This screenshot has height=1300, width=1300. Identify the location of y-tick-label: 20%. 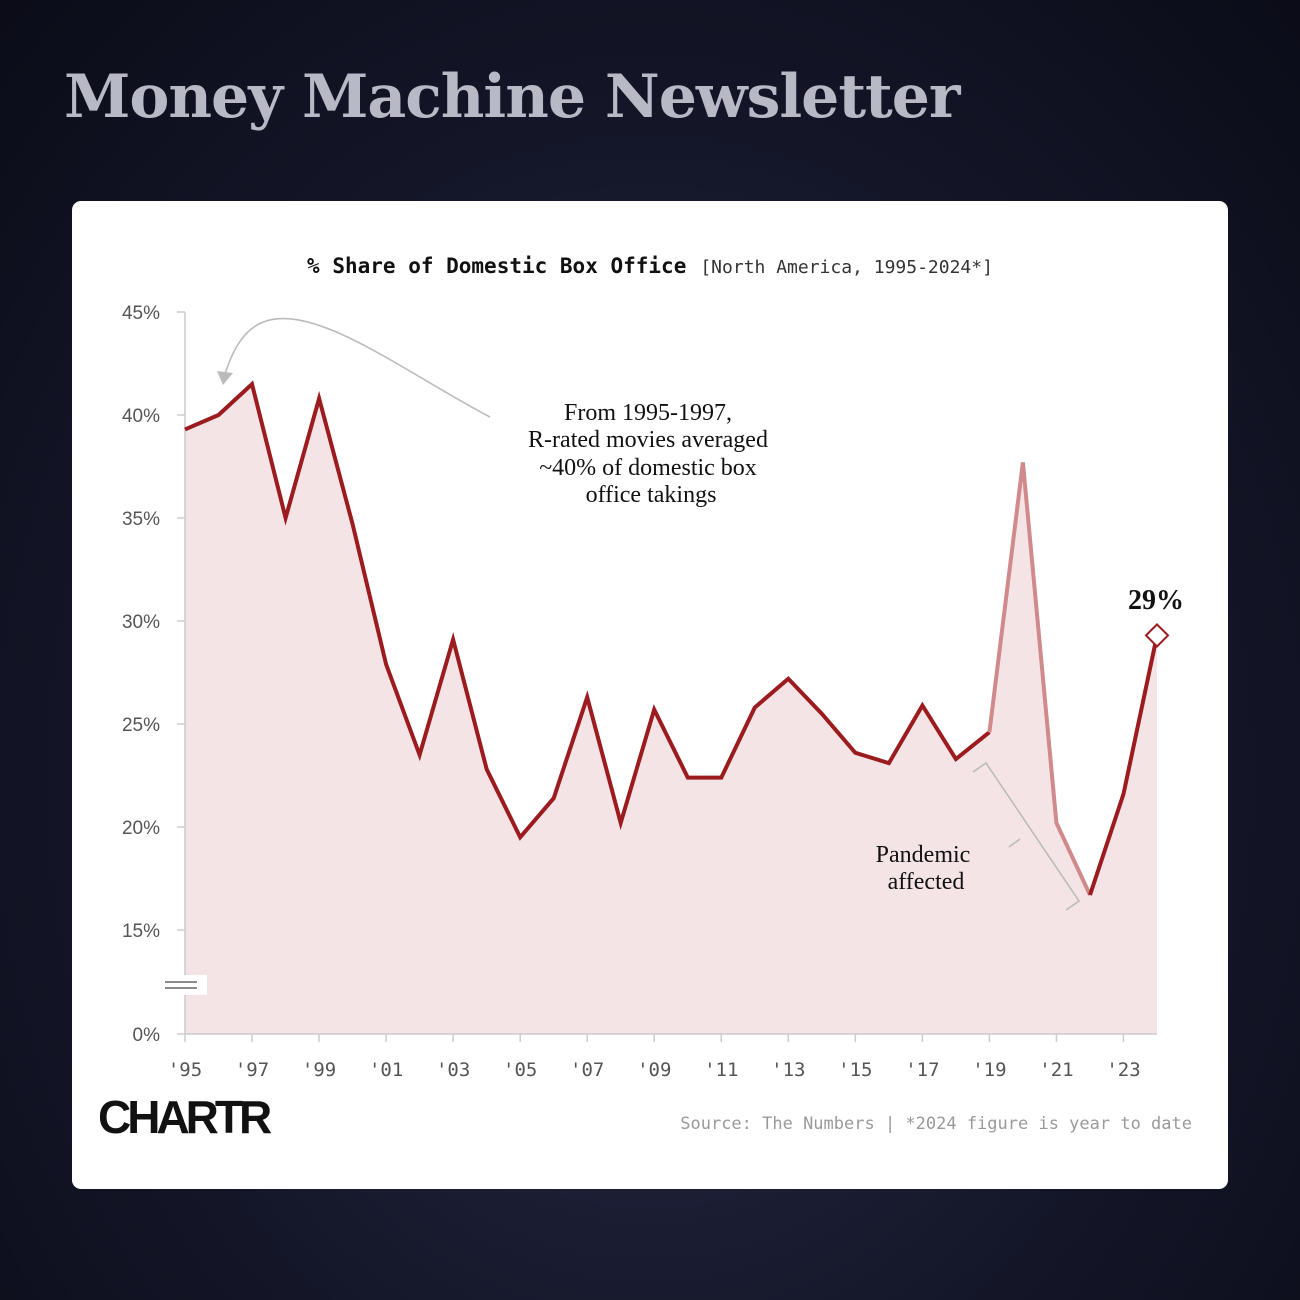
(141, 828).